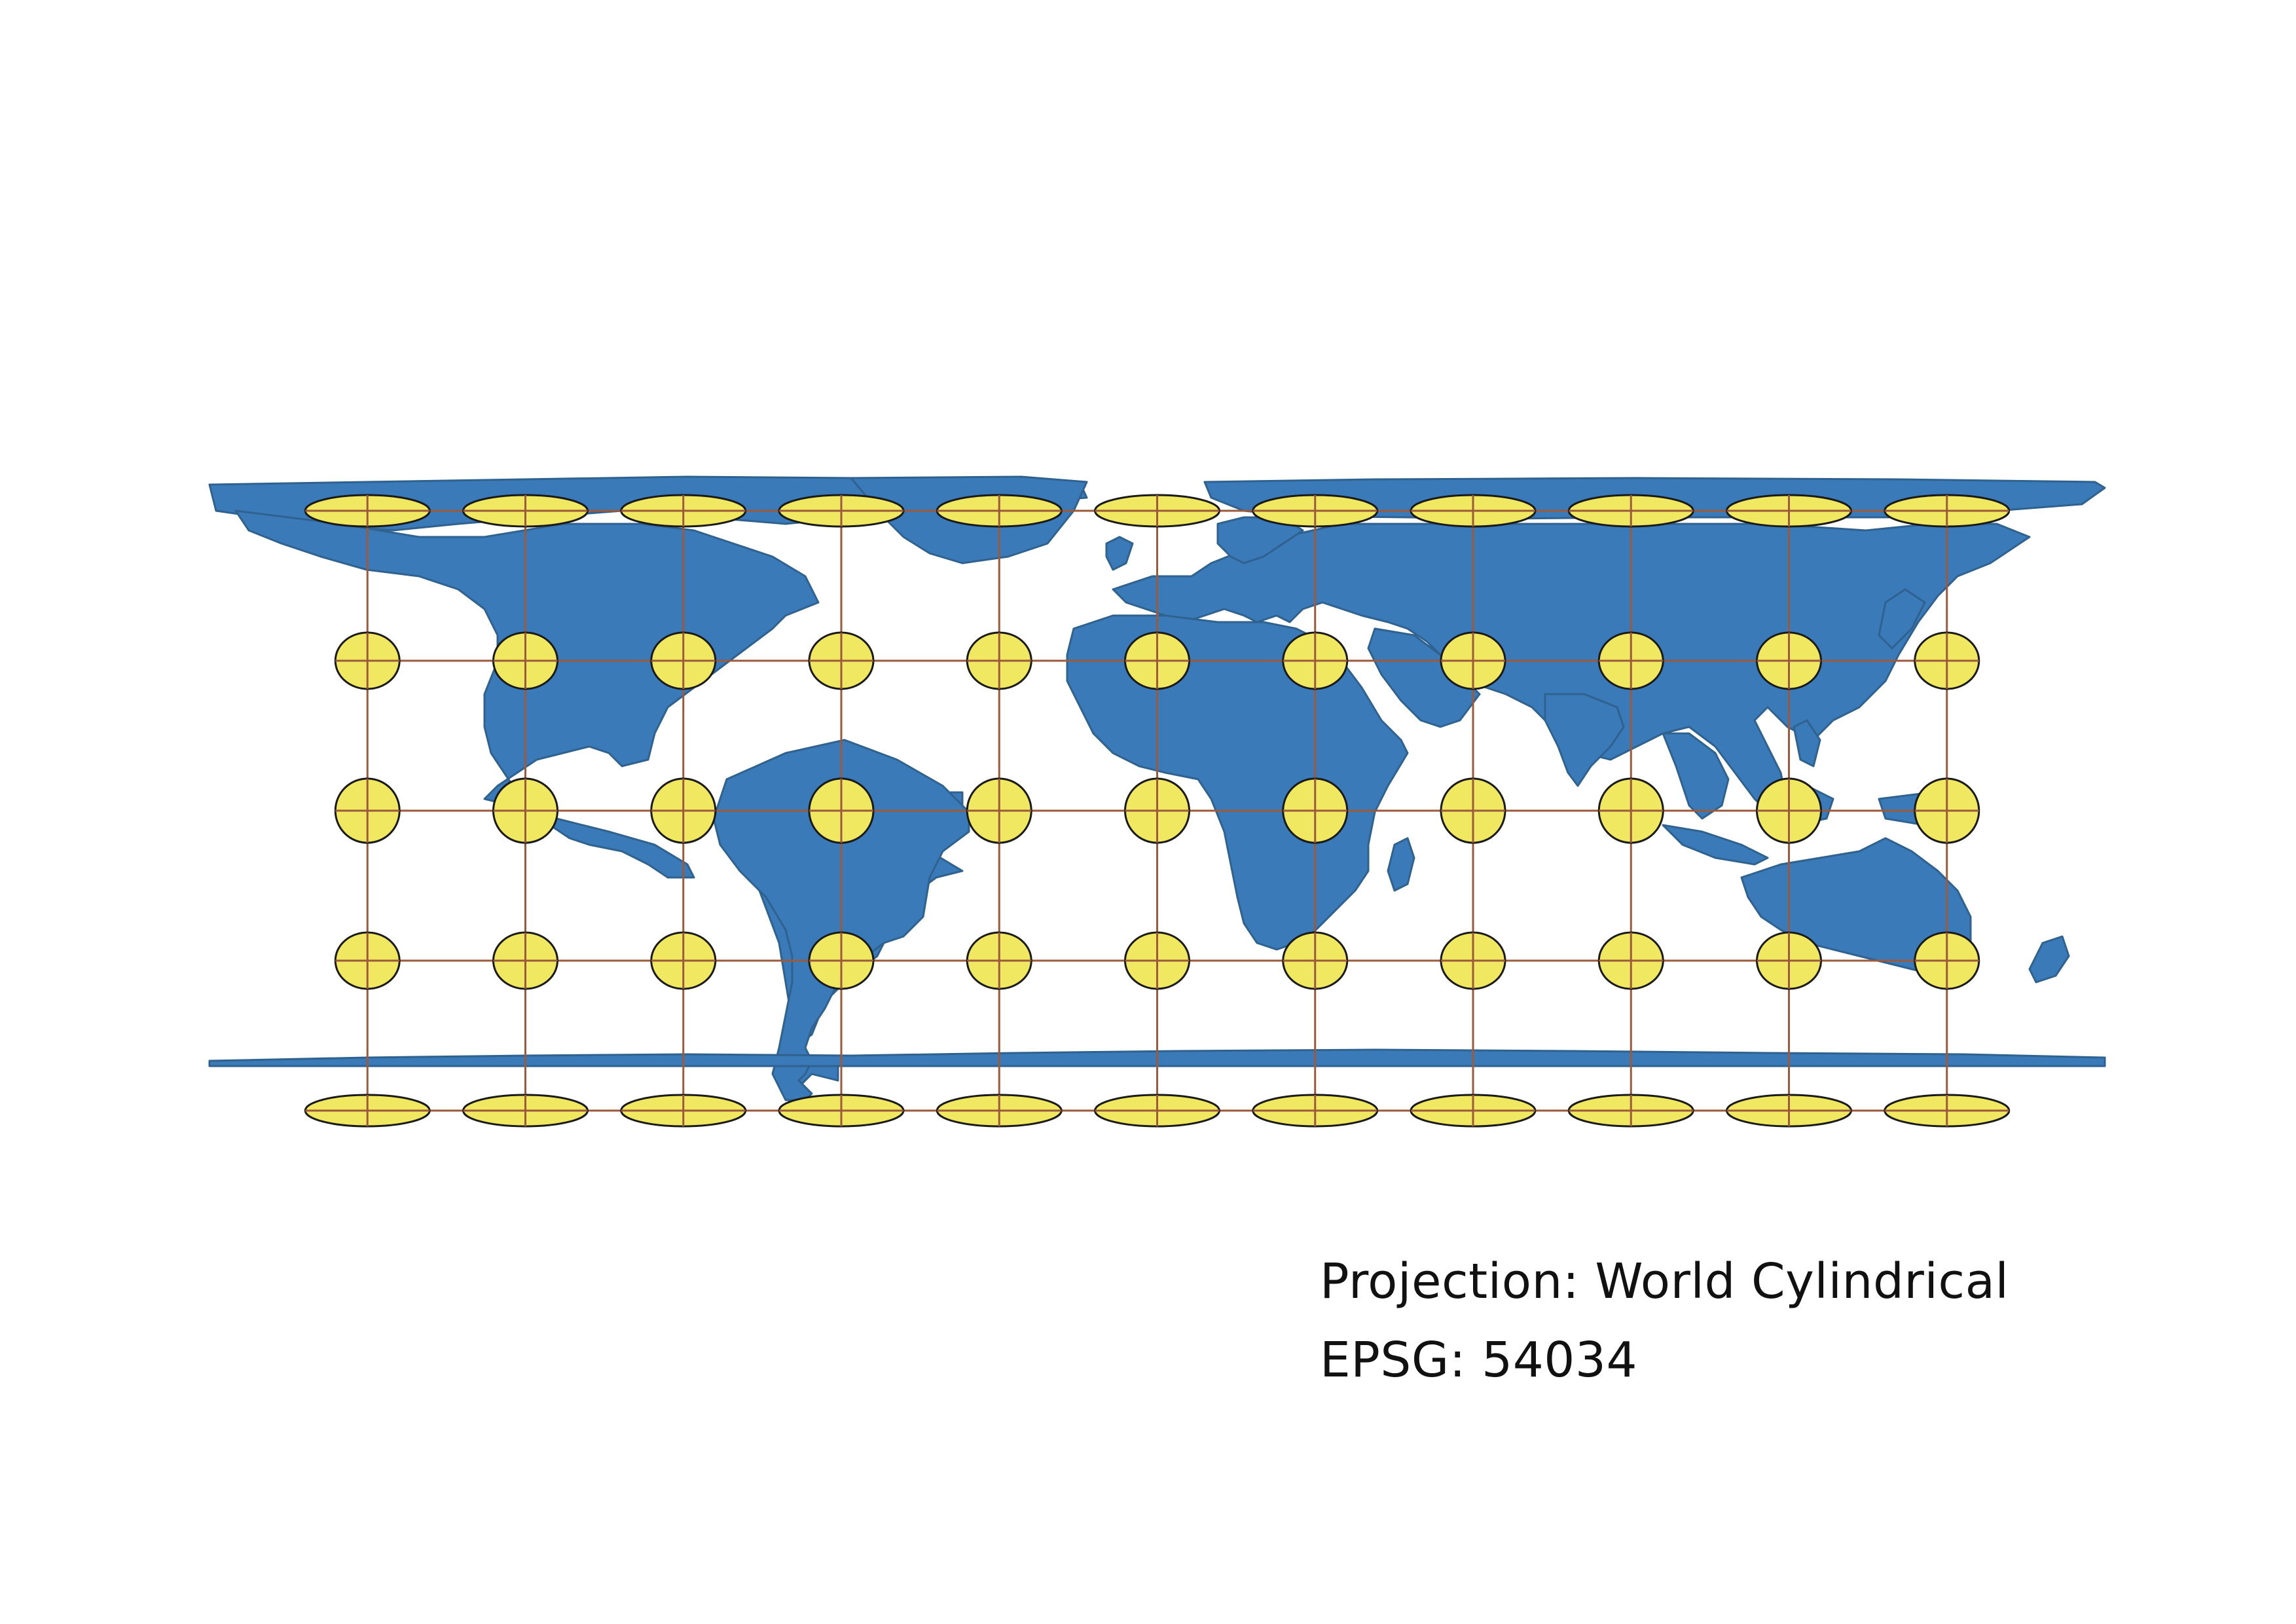 Image resolution: width=2296 pixels, height=1624 pixels. Describe the element at coordinates (1424, 677) in the screenshot. I see `land-arabia` at that location.